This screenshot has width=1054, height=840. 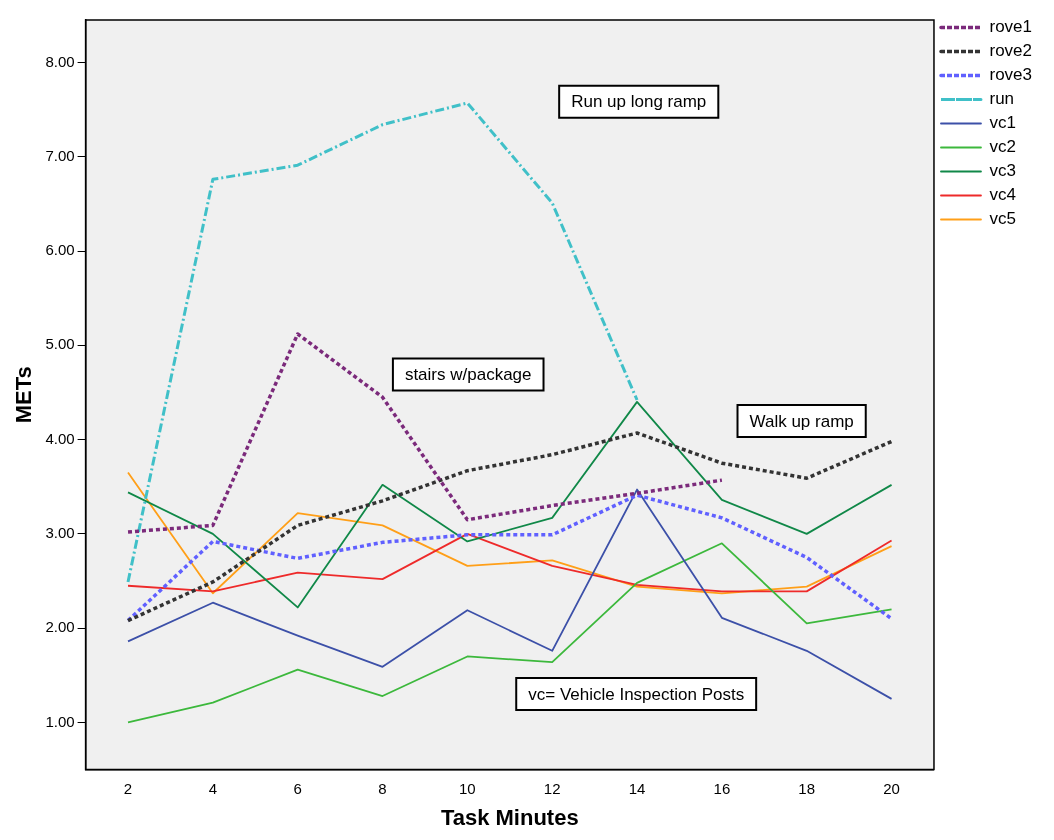 What do you see at coordinates (1011, 51) in the screenshot?
I see `legend-label: rove2` at bounding box center [1011, 51].